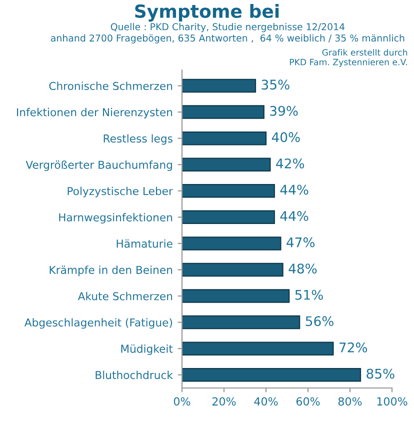 The image size is (414, 426). Describe the element at coordinates (99, 165) in the screenshot. I see `y-tick-label: Vergrößerter Bauchumfang` at that location.